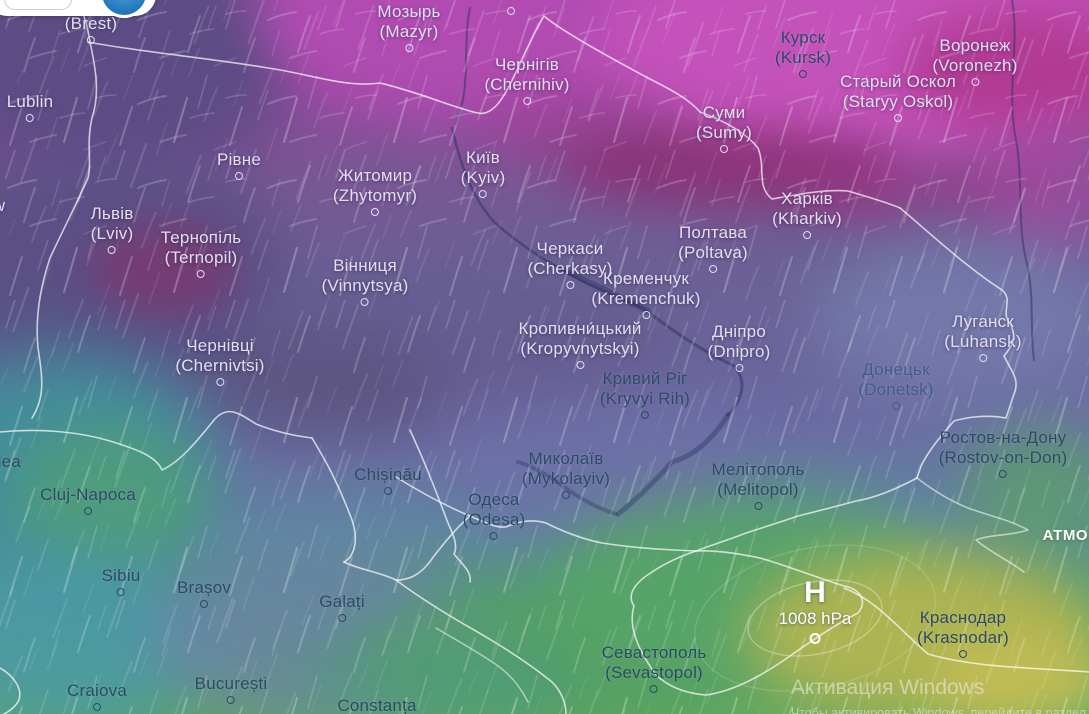  I want to click on city-label: București, so click(231, 689).